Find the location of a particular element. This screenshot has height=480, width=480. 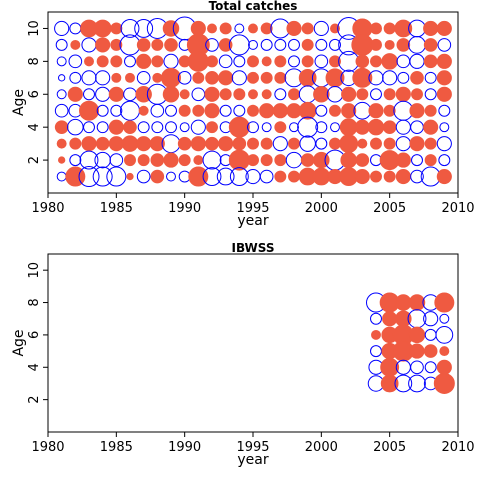

x-tick-label: 2010 is located at coordinates (457, 447).